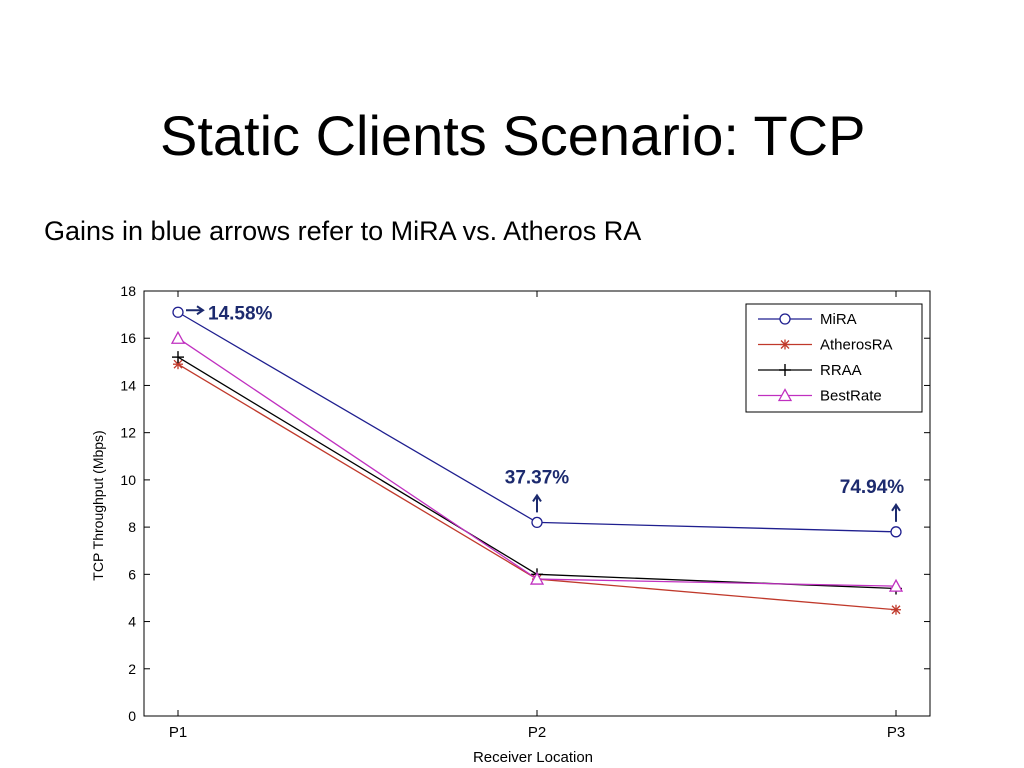 The image size is (1024, 768). I want to click on y-tick-label: 0, so click(132, 716).